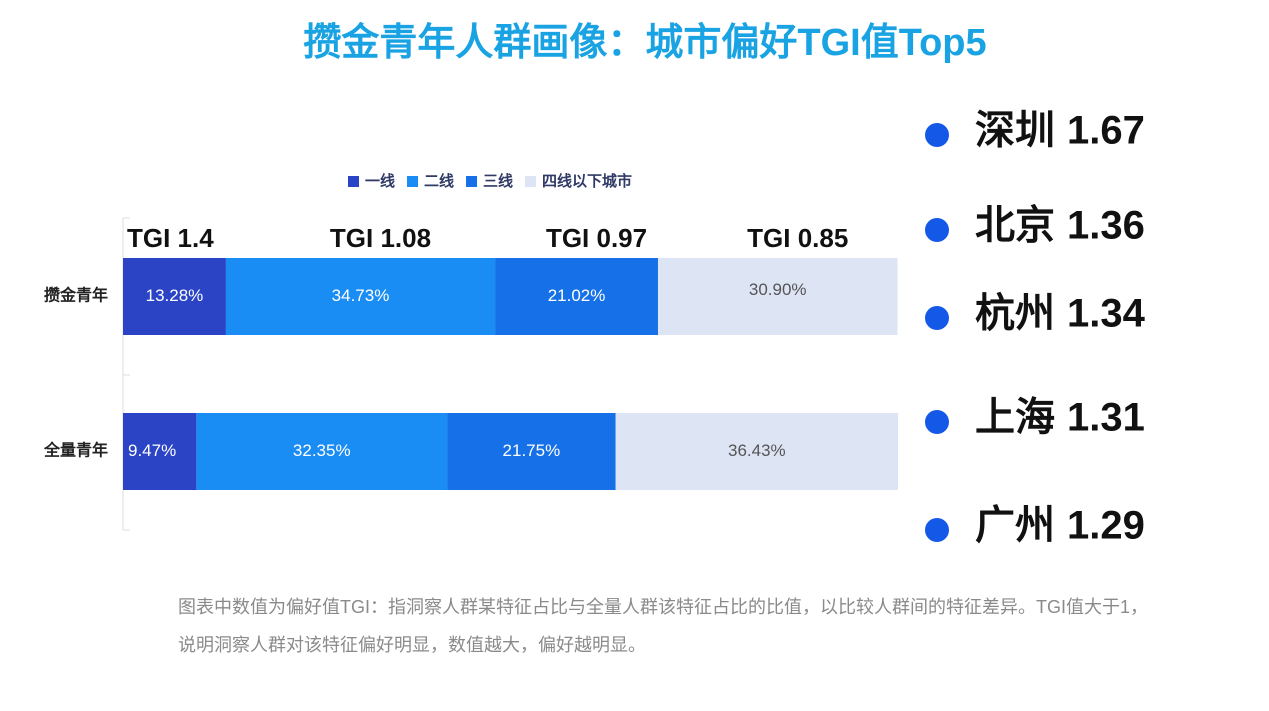 The height and width of the screenshot is (711, 1269). Describe the element at coordinates (1106, 418) in the screenshot. I see `city-tgi: 1.31` at that location.